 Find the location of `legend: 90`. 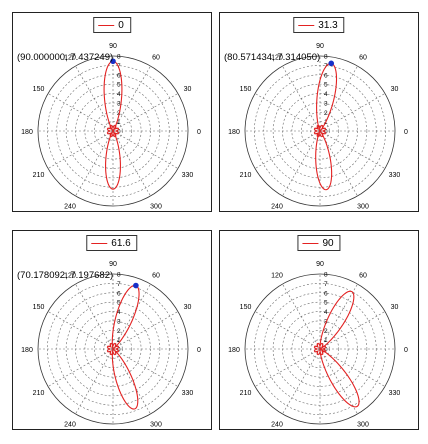

legend: 90 is located at coordinates (319, 243).